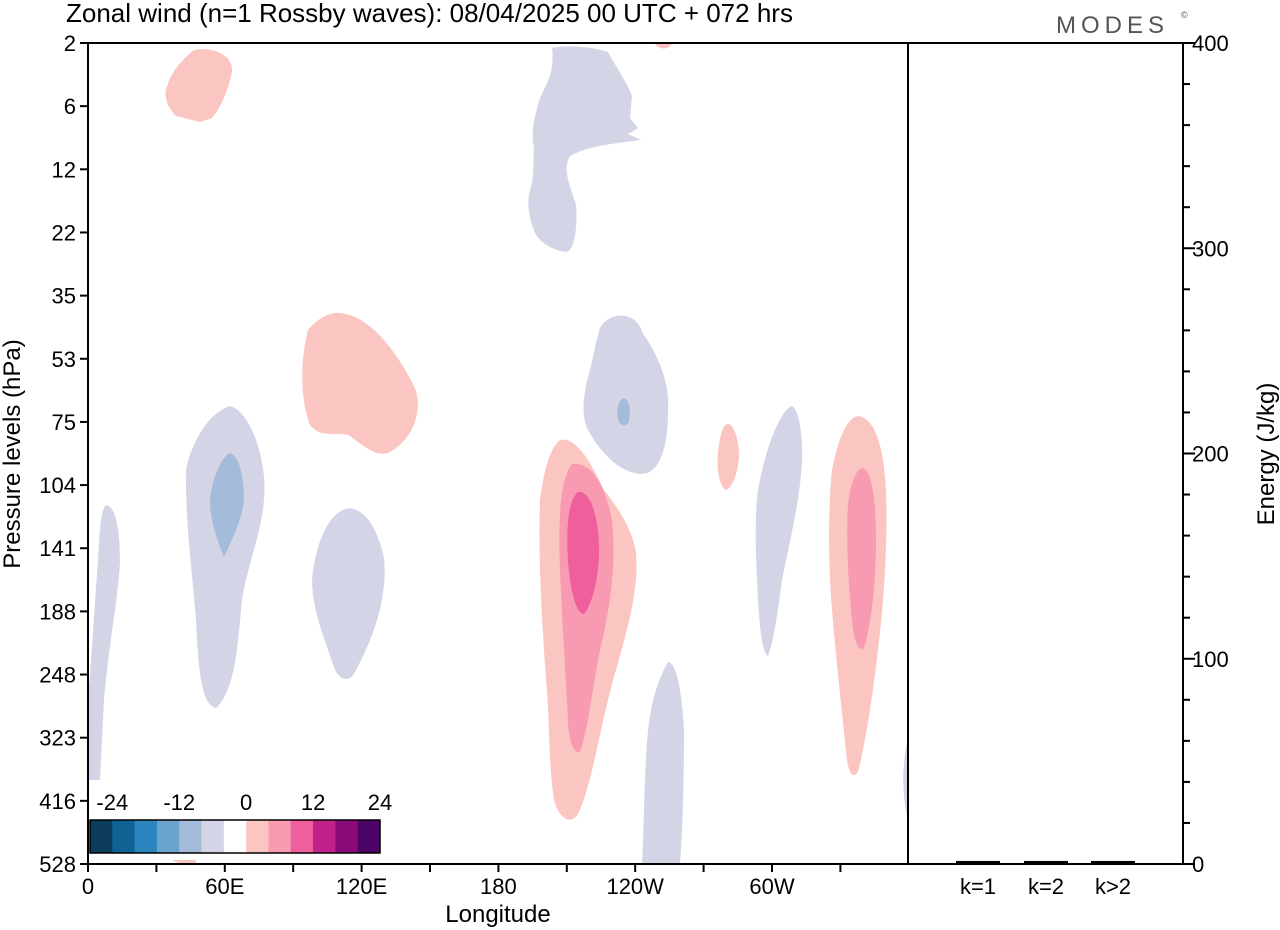 Image resolution: width=1280 pixels, height=930 pixels. What do you see at coordinates (63, 454) in the screenshot?
I see `y-axis-left: 2 6 12 22 35 53 75 104 141 188 248 323 416 528` at bounding box center [63, 454].